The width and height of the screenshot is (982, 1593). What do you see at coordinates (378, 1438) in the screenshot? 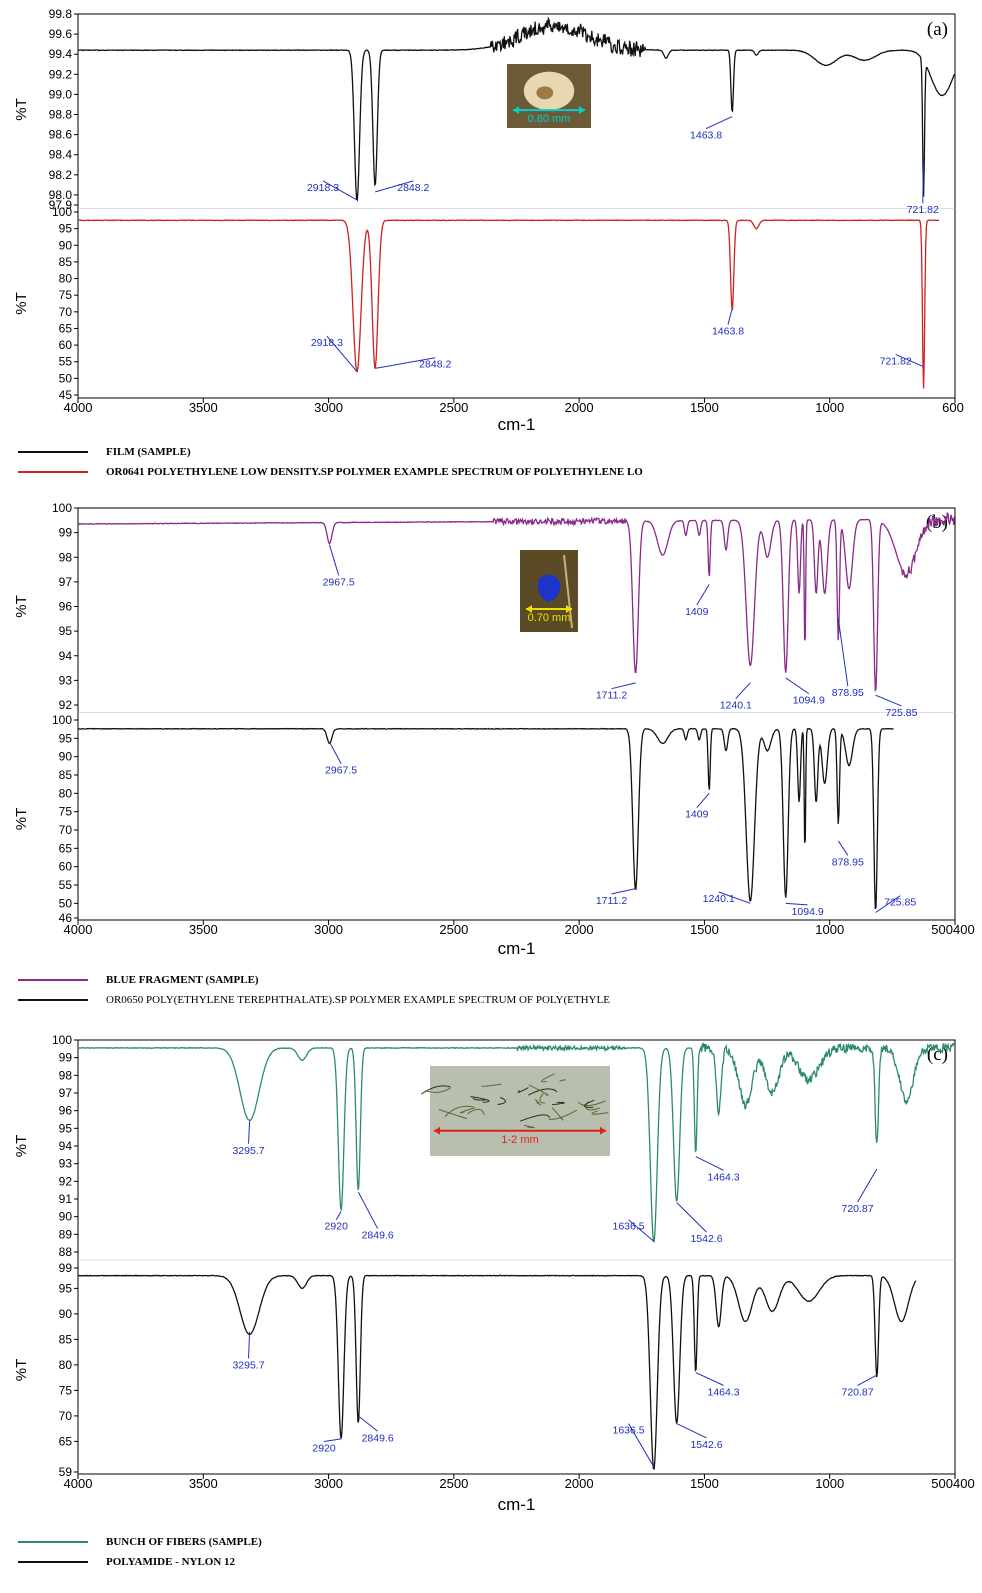
I see `peak-label: 2849.6` at bounding box center [378, 1438].